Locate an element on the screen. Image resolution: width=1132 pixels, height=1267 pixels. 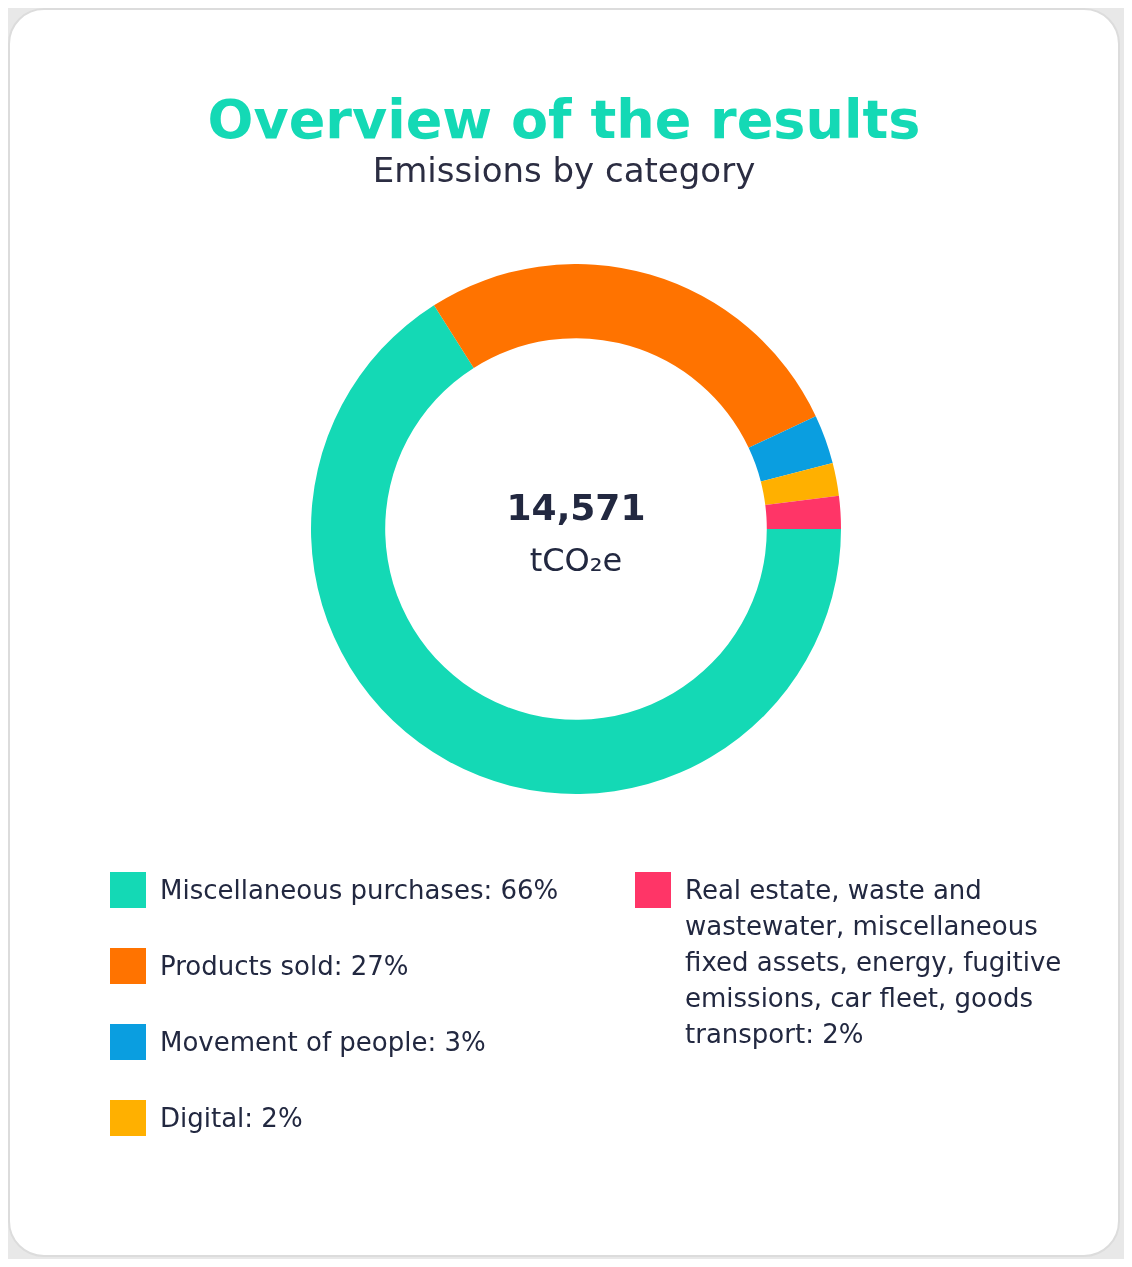
legend-label: Movement of people: 3% is located at coordinates (323, 1042).